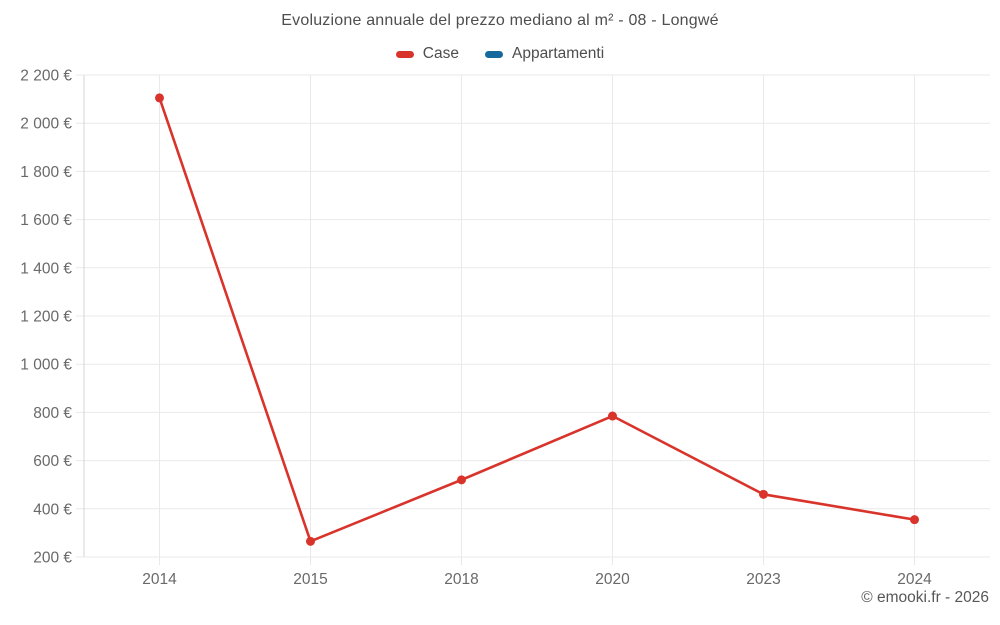  What do you see at coordinates (914, 520) in the screenshot?
I see `data-point-case-2024` at bounding box center [914, 520].